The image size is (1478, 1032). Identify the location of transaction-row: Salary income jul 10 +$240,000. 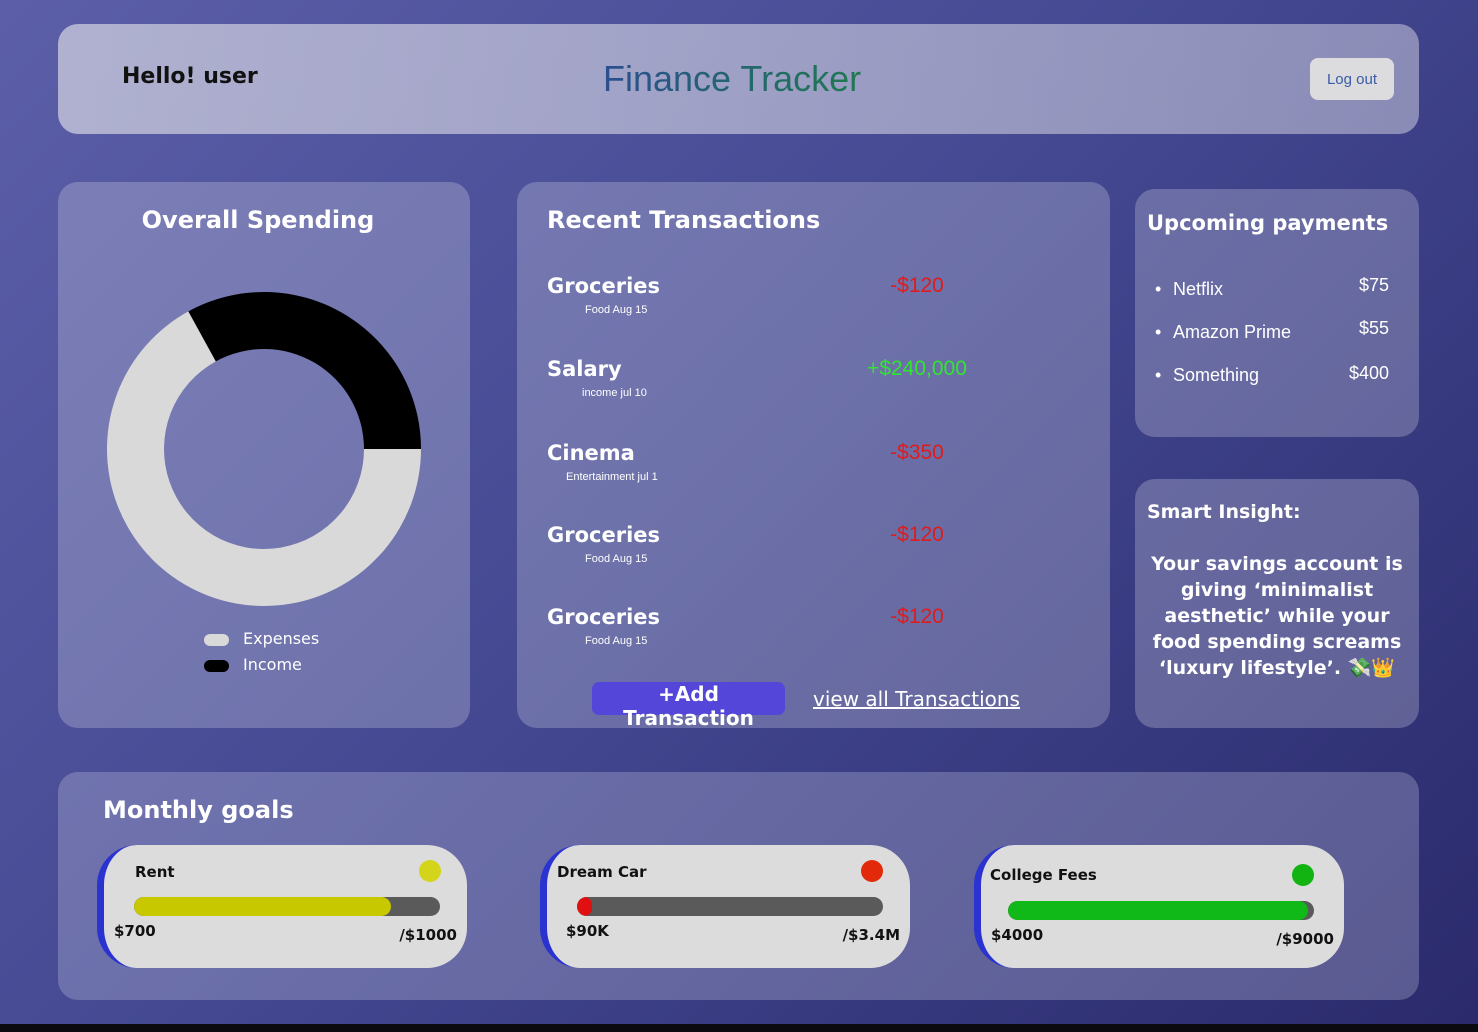
(807, 387).